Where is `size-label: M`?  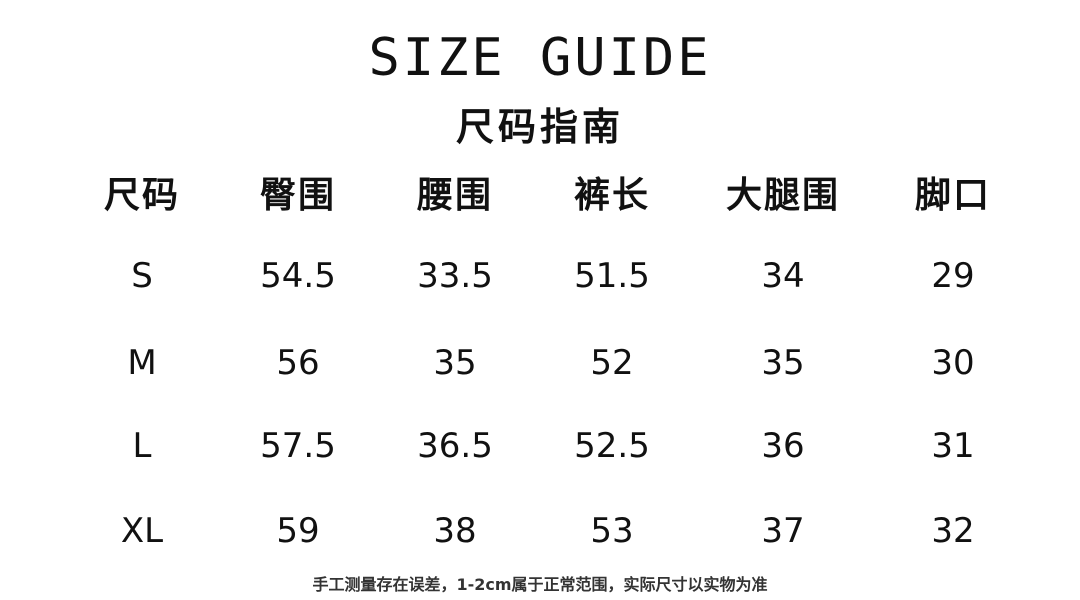
size-label: M is located at coordinates (142, 363).